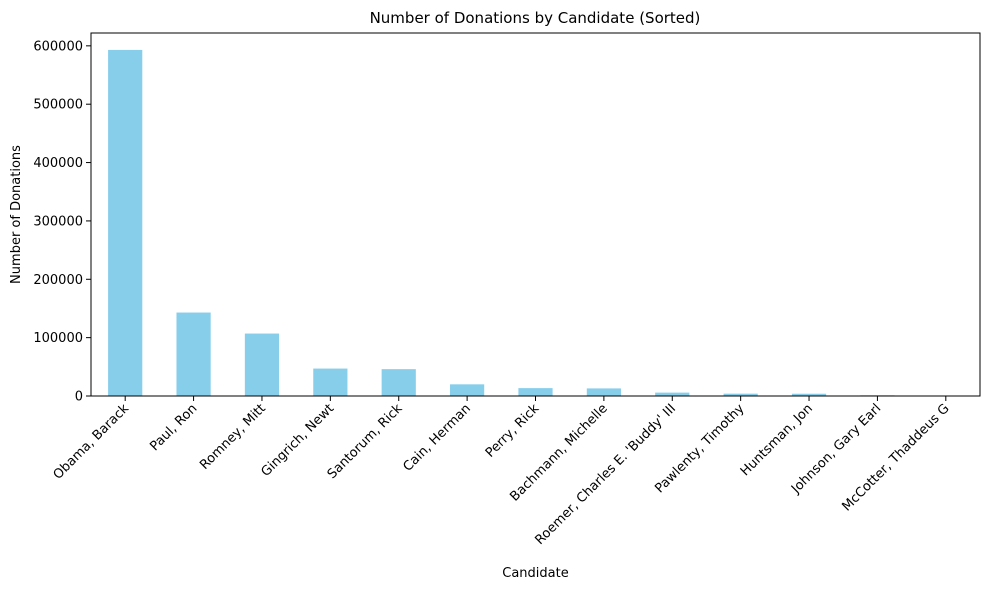  Describe the element at coordinates (535, 573) in the screenshot. I see `x-axis-label: Candidate` at that location.